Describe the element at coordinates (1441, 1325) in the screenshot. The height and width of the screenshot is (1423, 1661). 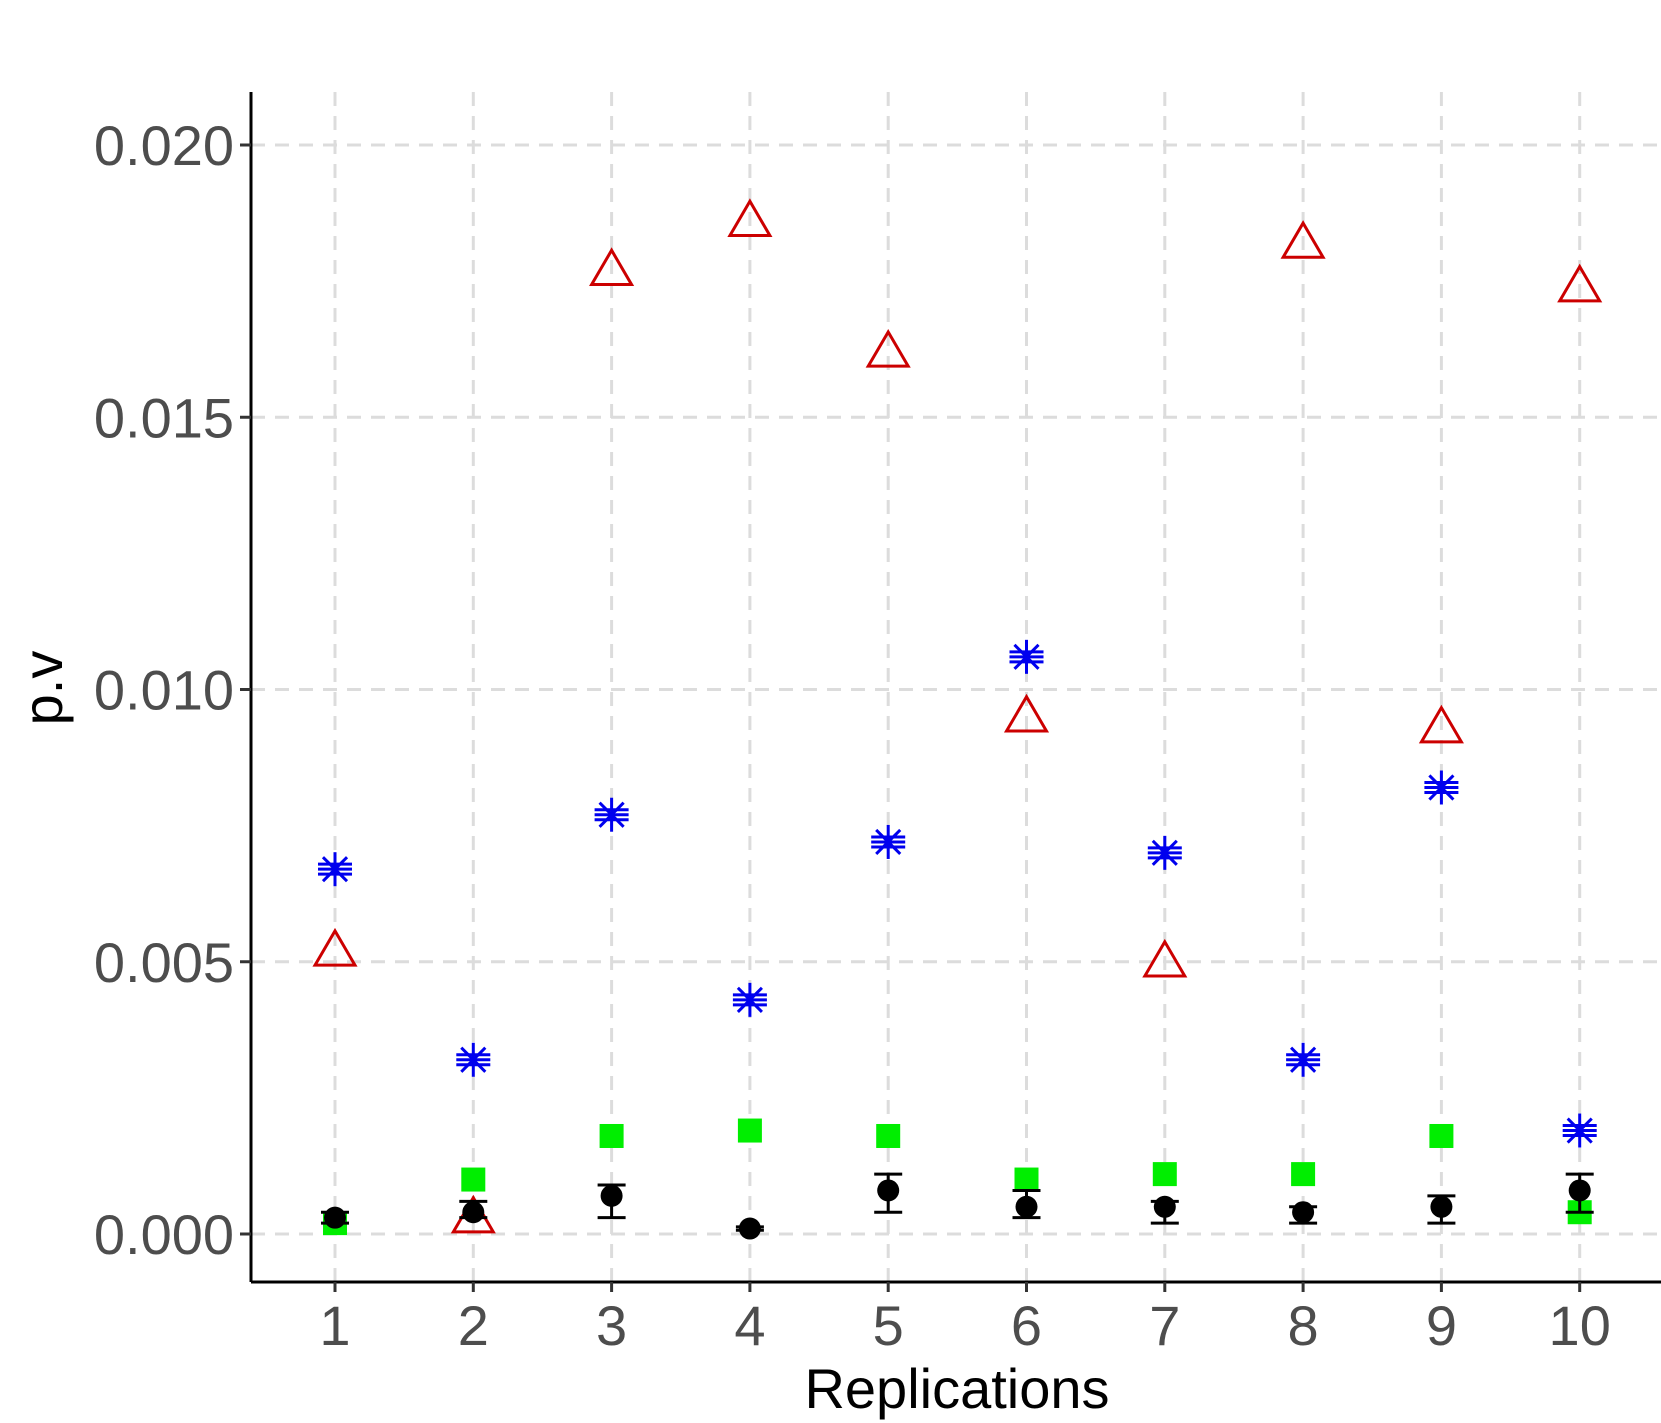
I see `x-tick-label: 9` at that location.